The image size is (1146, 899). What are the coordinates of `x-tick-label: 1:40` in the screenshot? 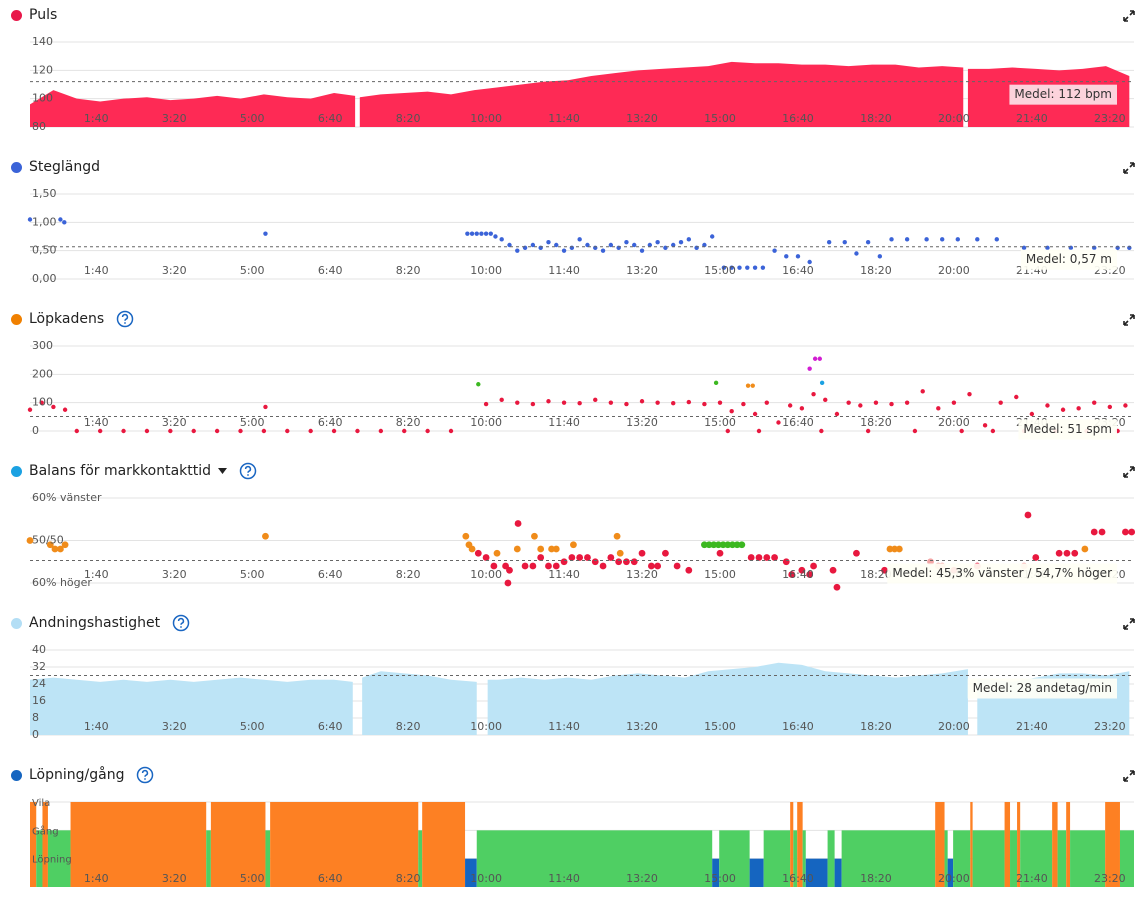 It's located at (96, 878).